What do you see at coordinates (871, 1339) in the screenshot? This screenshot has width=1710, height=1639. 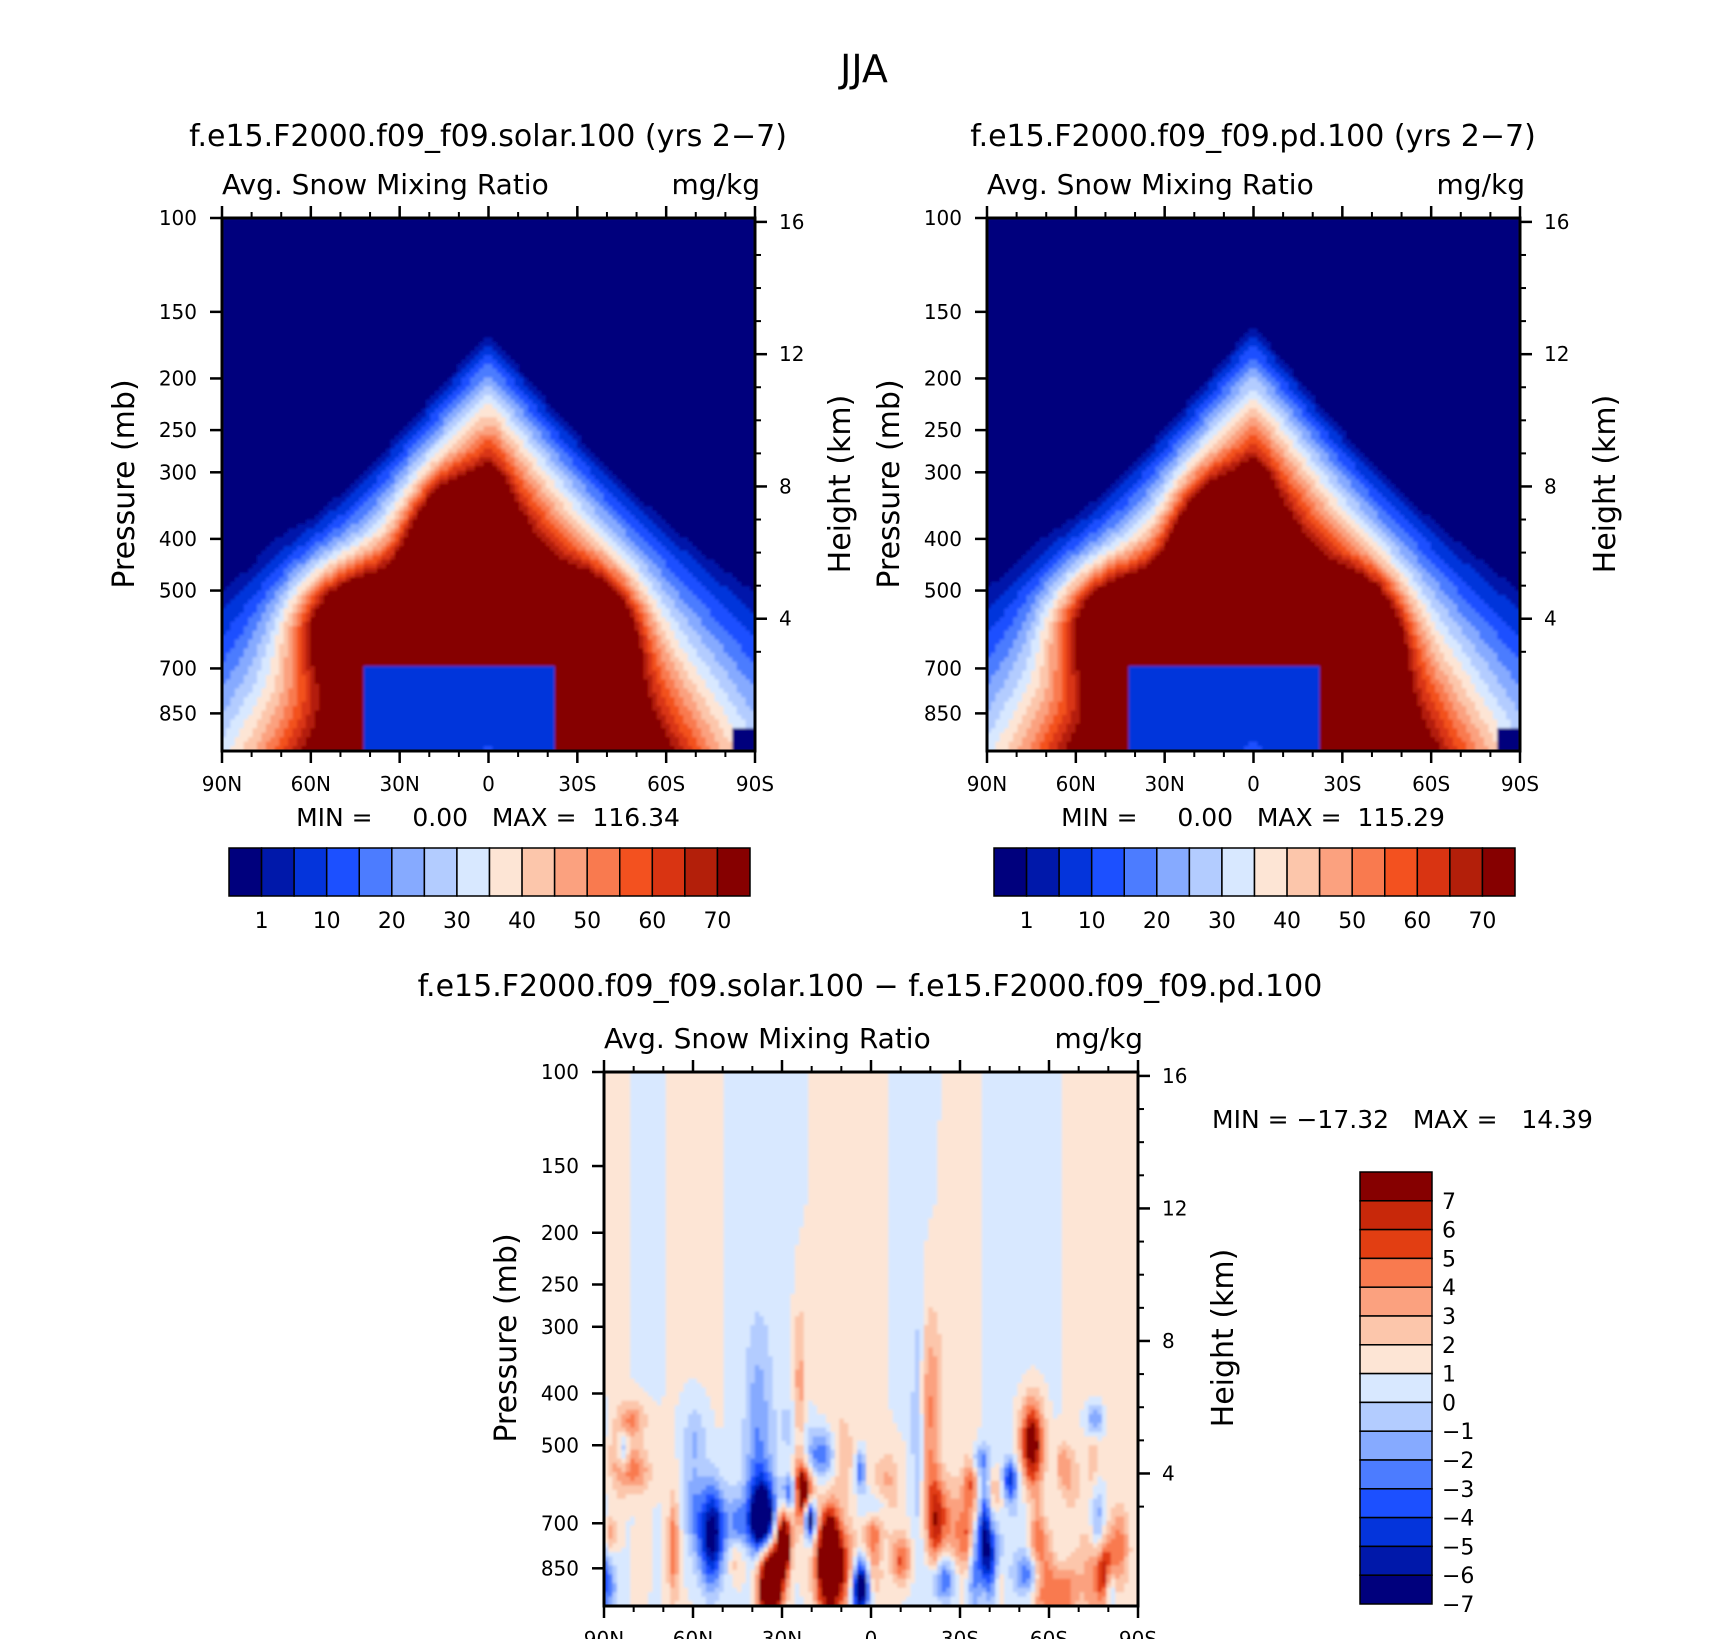 I see `plot-area` at bounding box center [871, 1339].